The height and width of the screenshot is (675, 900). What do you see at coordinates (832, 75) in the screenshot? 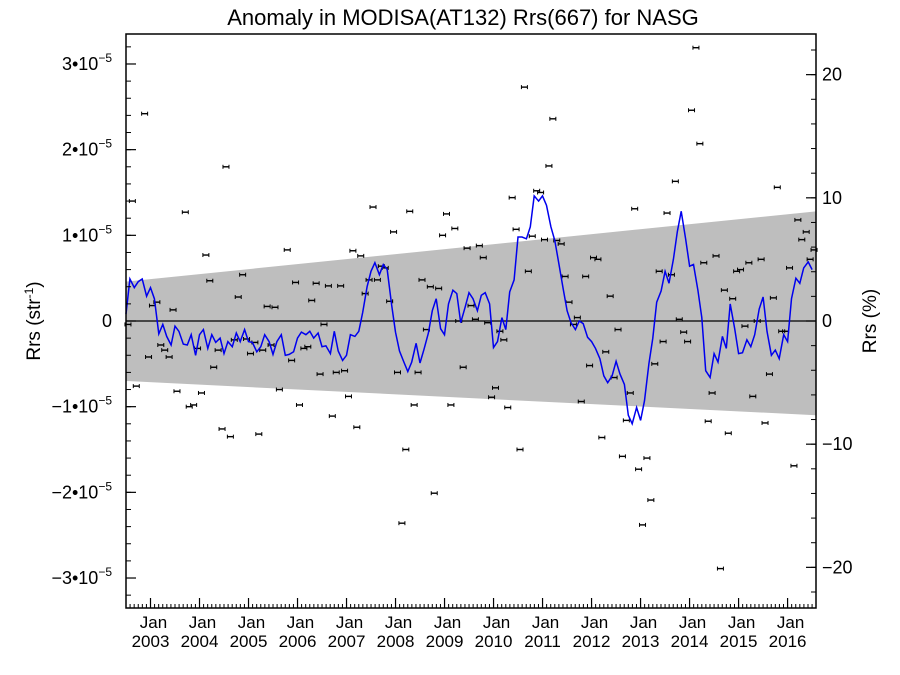
I see `right-tick-label: 20` at bounding box center [832, 75].